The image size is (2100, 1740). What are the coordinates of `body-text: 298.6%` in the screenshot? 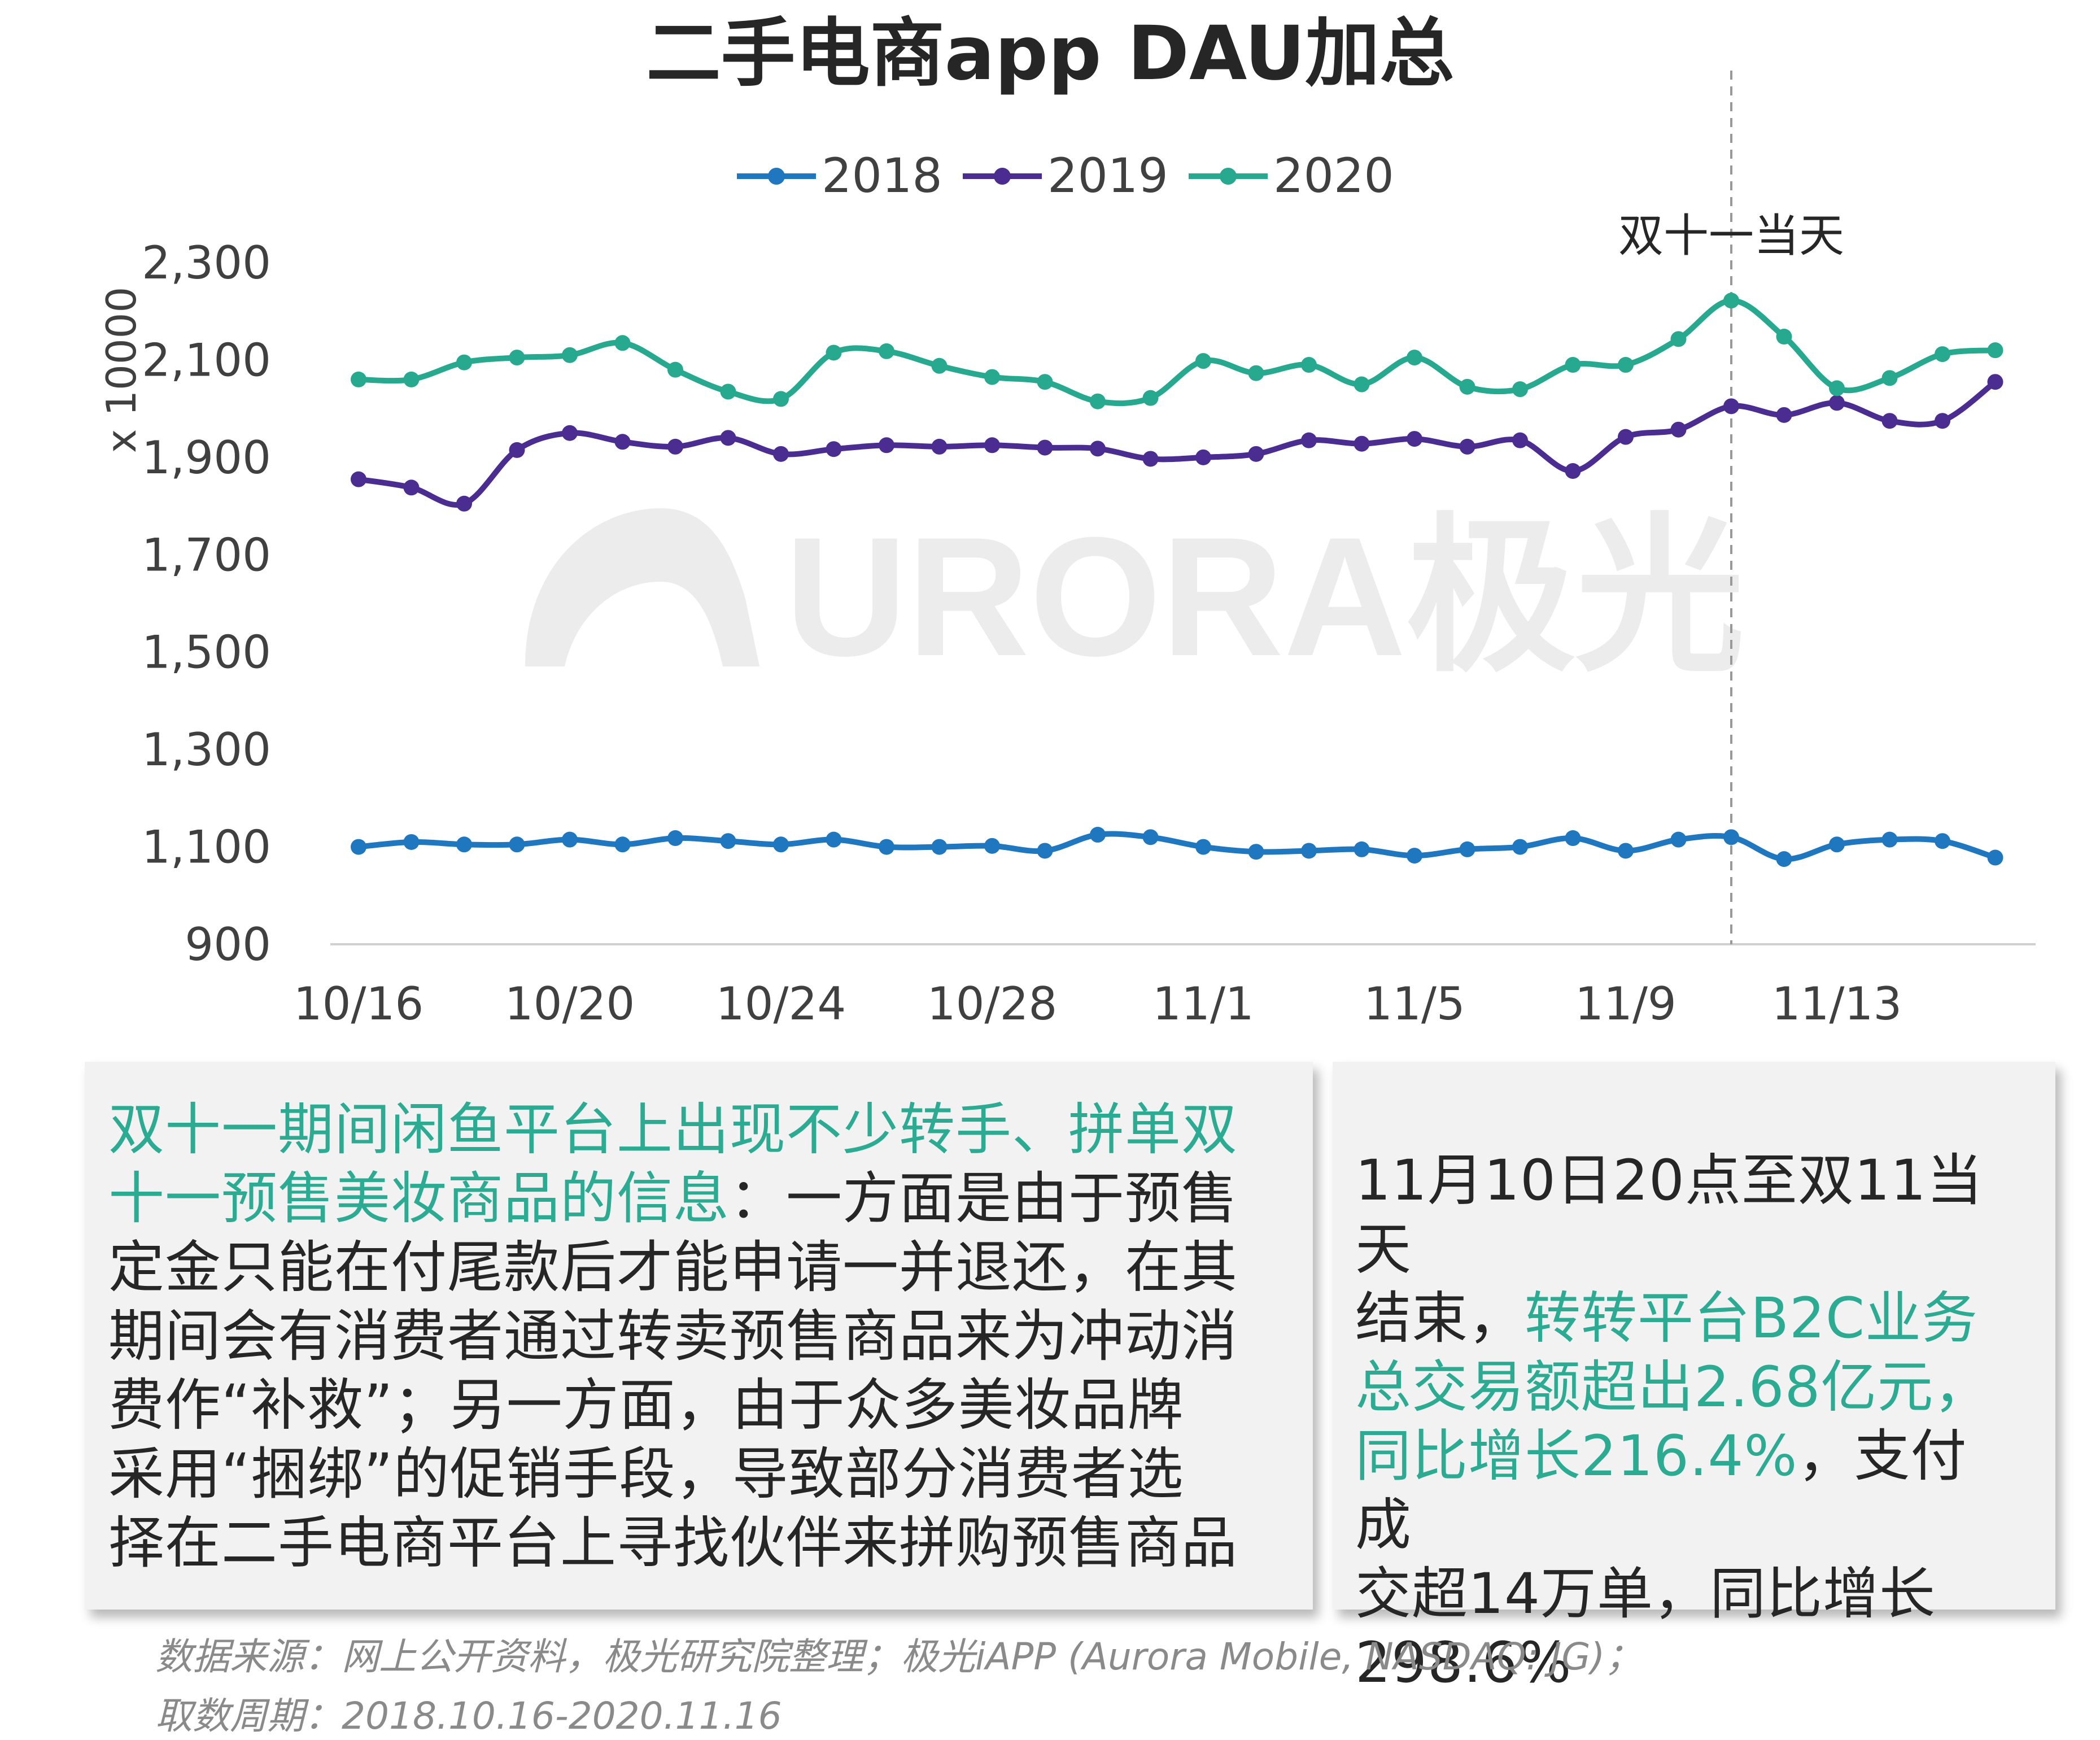 It's located at (1463, 1662).